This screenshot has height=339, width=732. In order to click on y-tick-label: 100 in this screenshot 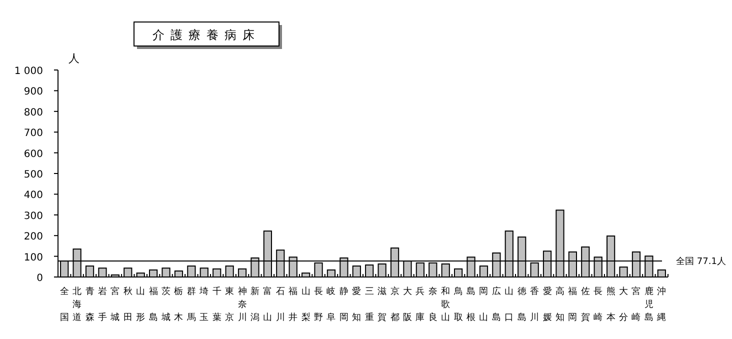, I will do `click(33, 258)`.